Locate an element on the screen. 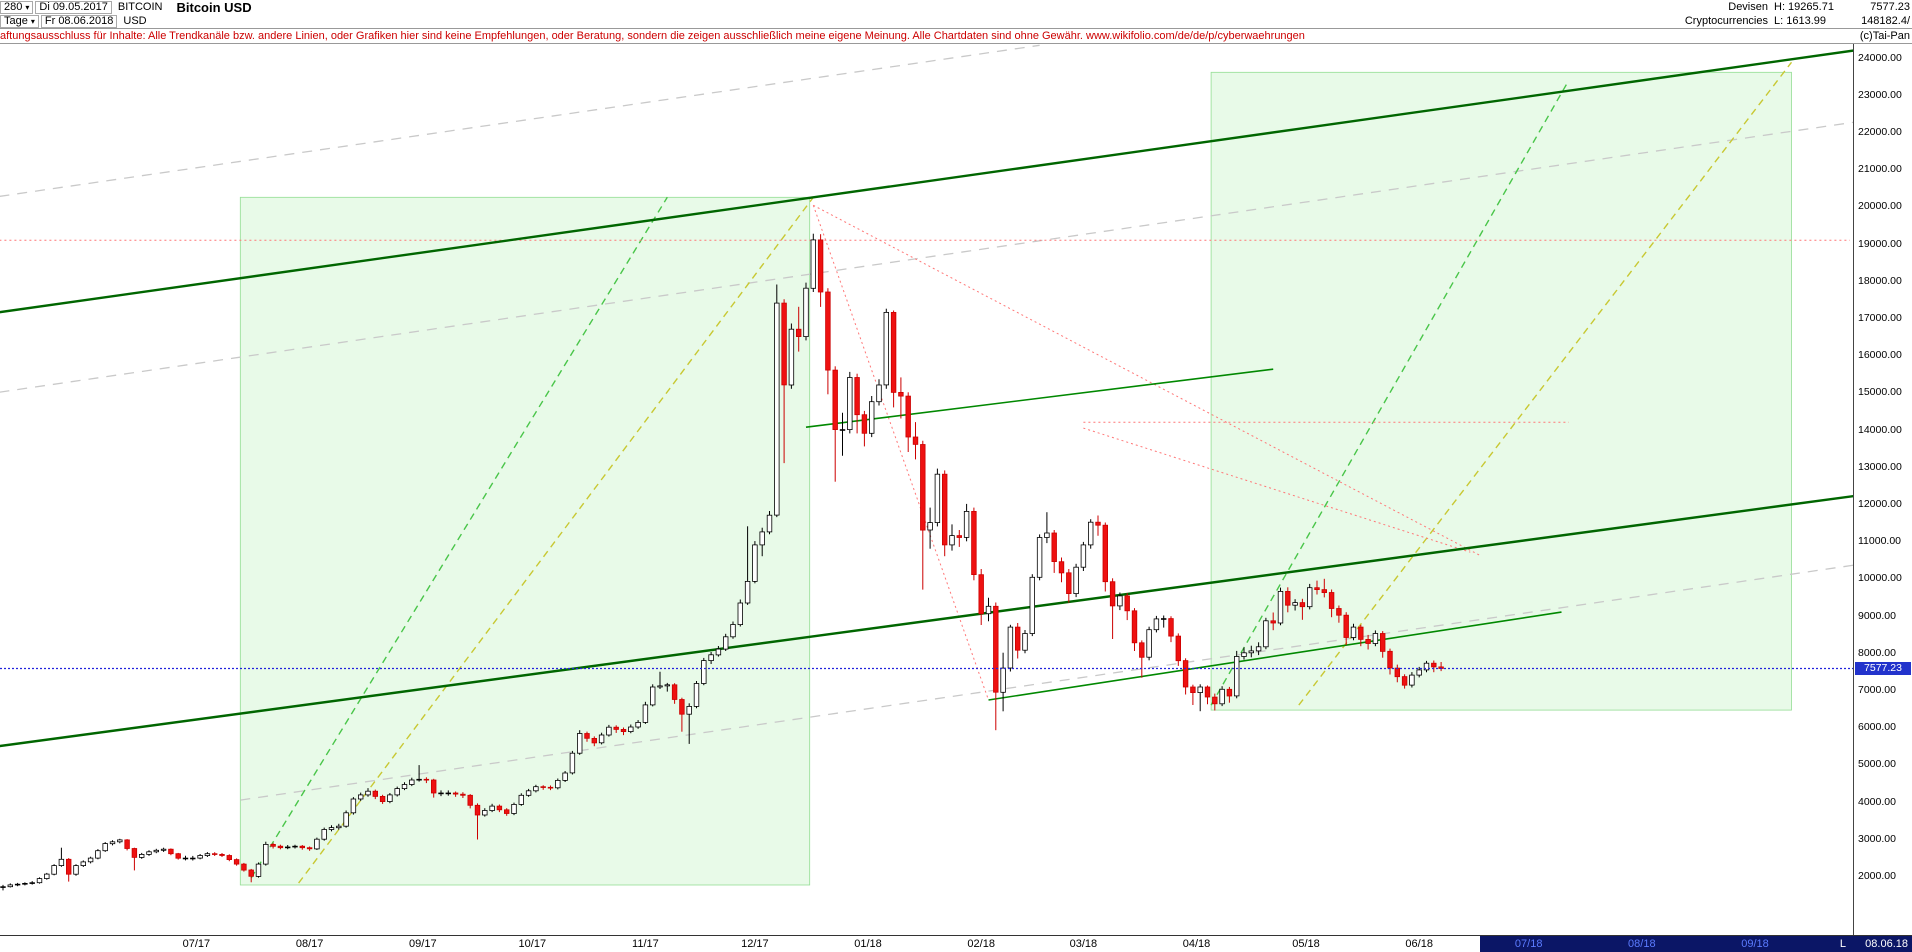  time-axis-label: 09/17 is located at coordinates (423, 944).